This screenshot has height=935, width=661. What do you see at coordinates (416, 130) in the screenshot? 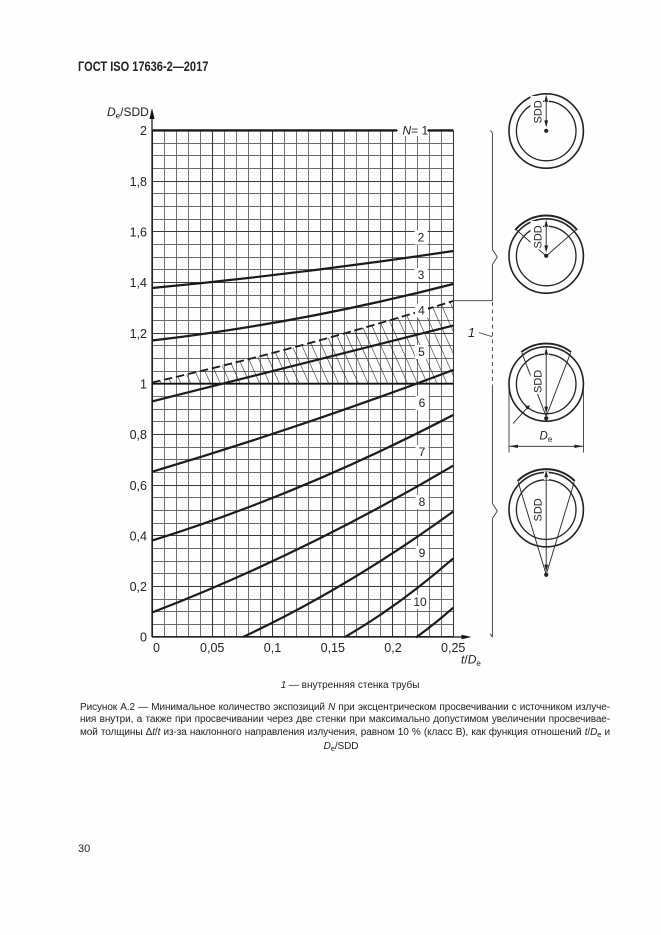
I see `svg-text: N= 1` at bounding box center [416, 130].